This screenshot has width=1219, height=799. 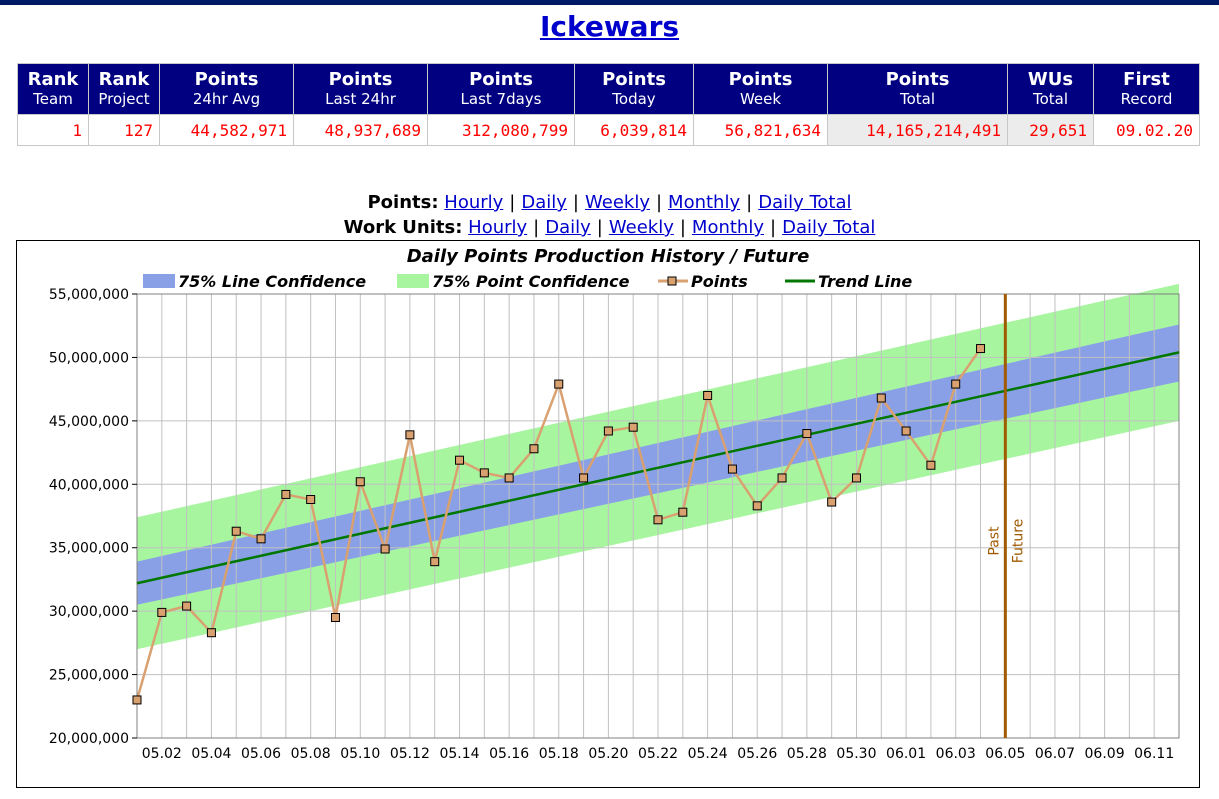 I want to click on x-tick-label: 05.22, so click(x=658, y=754).